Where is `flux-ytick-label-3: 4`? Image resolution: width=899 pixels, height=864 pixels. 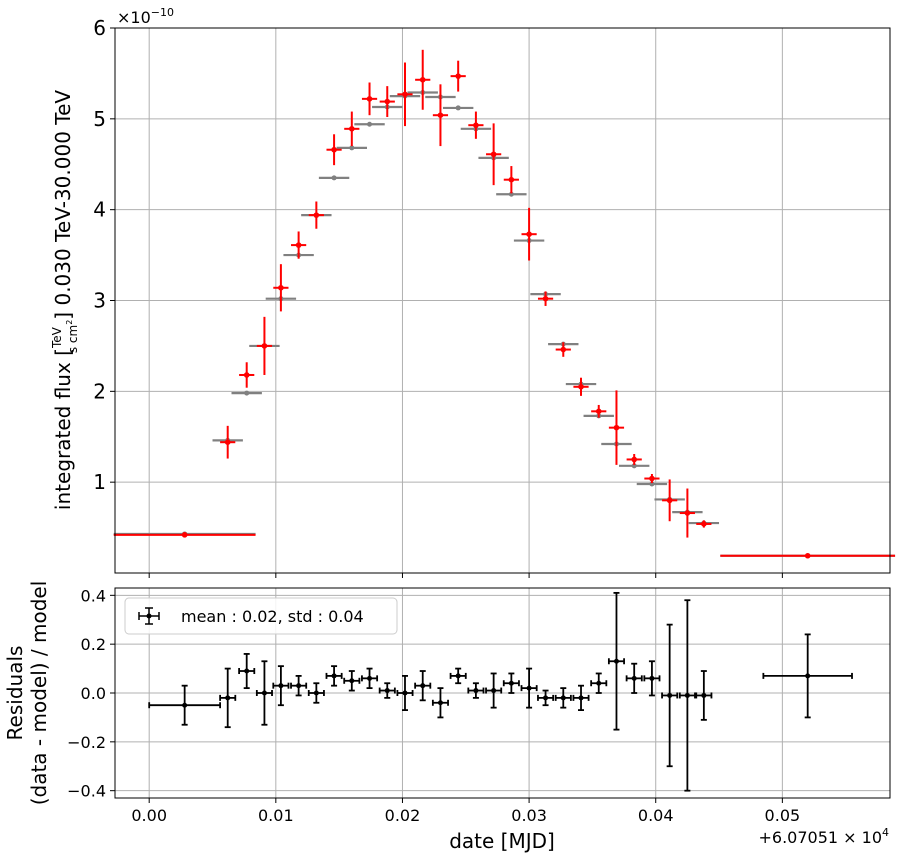 flux-ytick-label-3: 4 is located at coordinates (99, 210).